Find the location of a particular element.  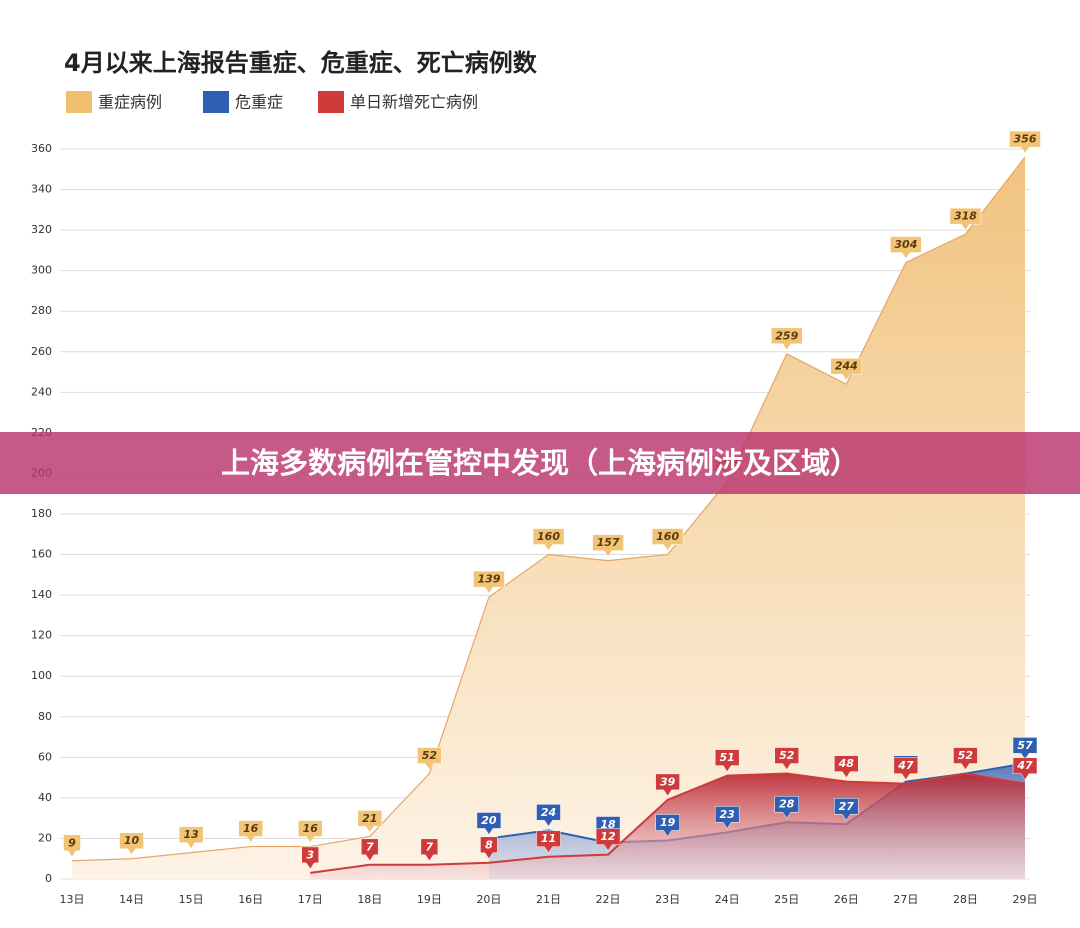

data-label: 3 is located at coordinates (310, 854).